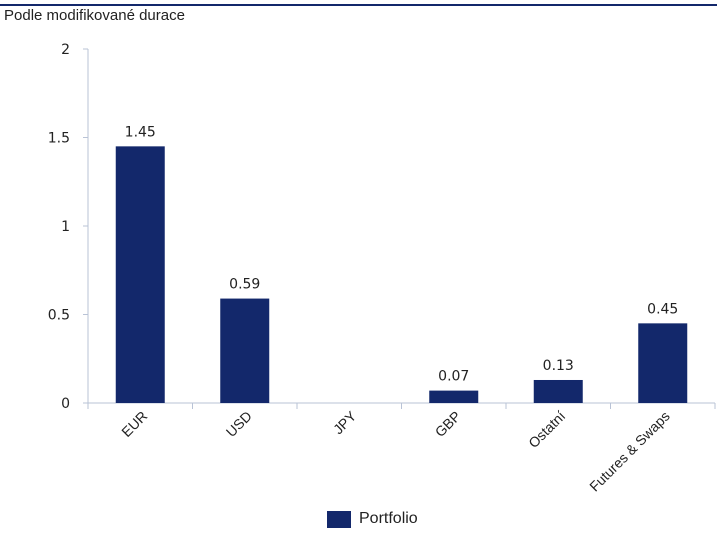  What do you see at coordinates (65, 404) in the screenshot?
I see `y-tick-label: 0` at bounding box center [65, 404].